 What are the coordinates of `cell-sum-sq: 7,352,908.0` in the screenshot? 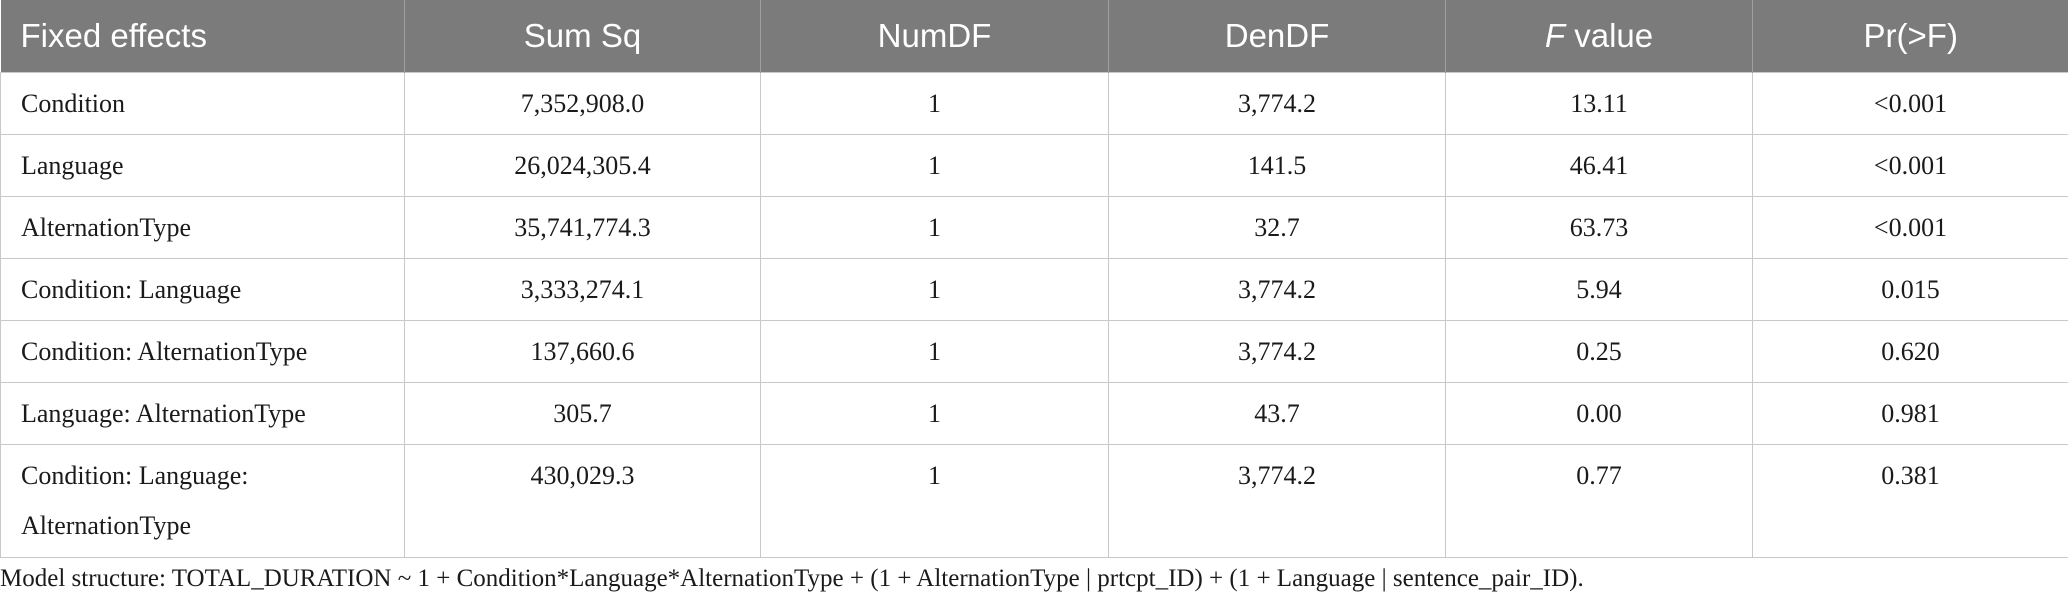 It's located at (582, 103).